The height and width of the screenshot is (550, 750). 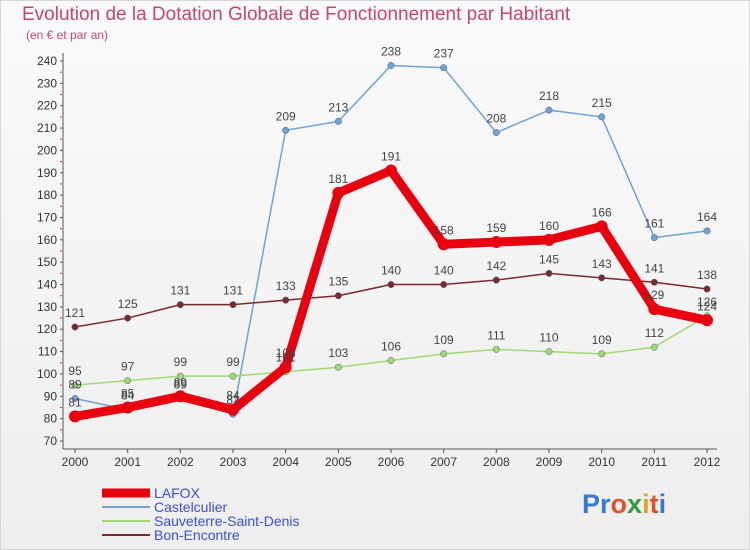 I want to click on legend-label: Bon-Encontre, so click(x=197, y=535).